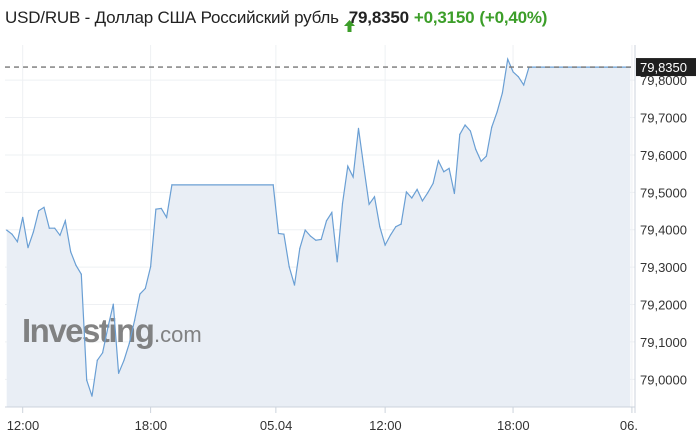  I want to click on y-tick-label: 79,0000, so click(663, 379).